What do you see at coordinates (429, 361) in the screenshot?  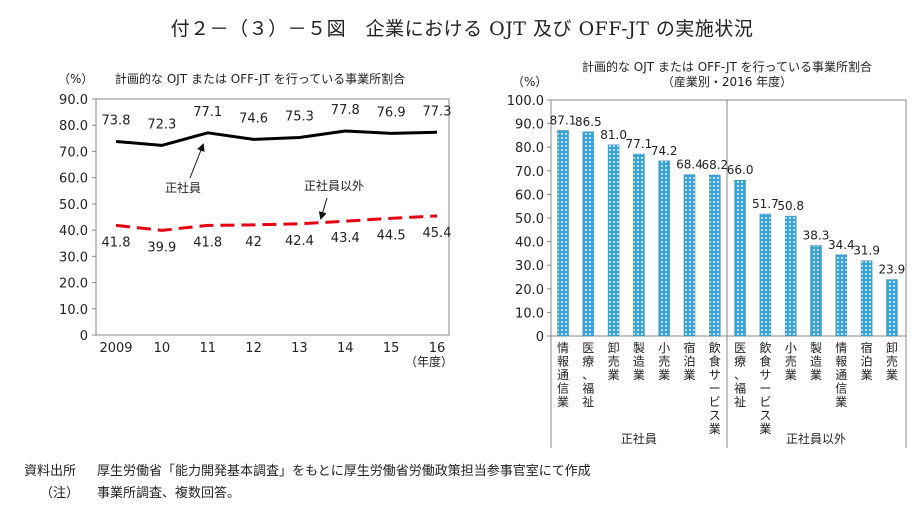 I see `line-x-unit: （年度）` at bounding box center [429, 361].